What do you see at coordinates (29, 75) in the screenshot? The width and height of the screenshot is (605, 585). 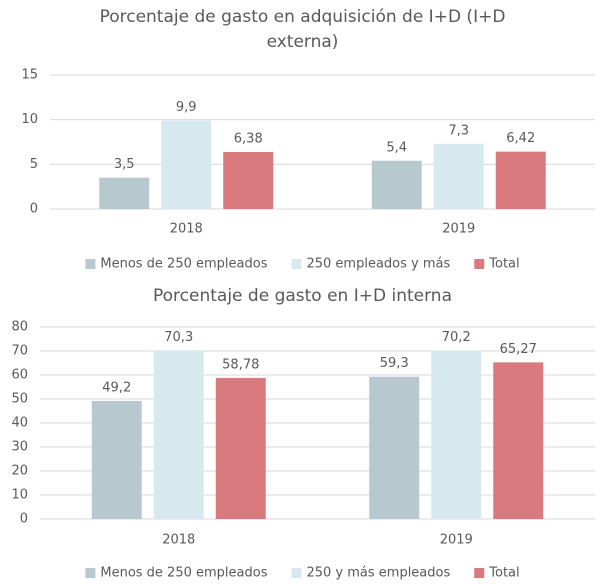 I see `y-tick-label: 15` at bounding box center [29, 75].